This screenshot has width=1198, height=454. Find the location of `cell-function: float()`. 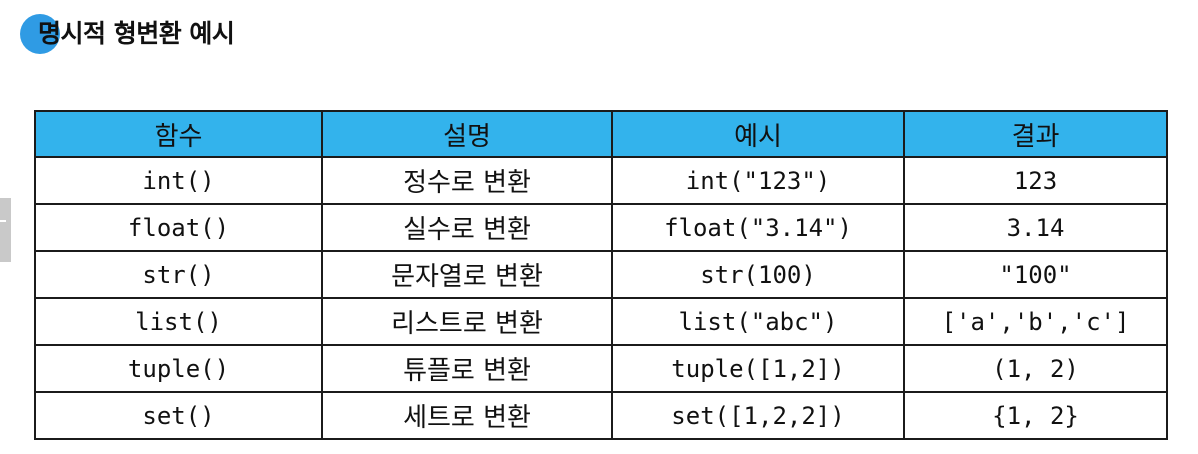

cell-function: float() is located at coordinates (178, 227).